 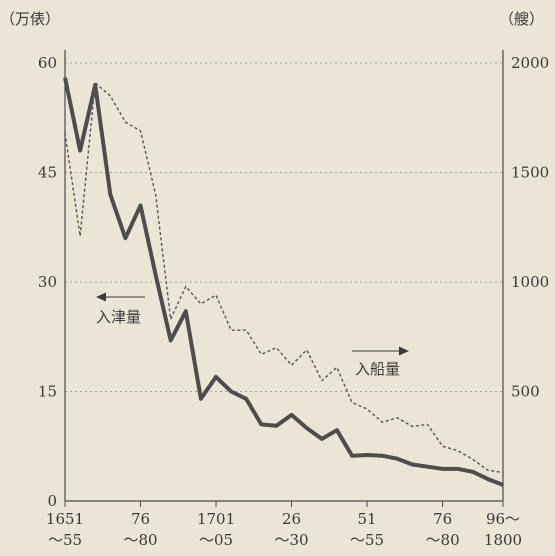 I want to click on x-tick-label-top: 1701, so click(x=216, y=519).